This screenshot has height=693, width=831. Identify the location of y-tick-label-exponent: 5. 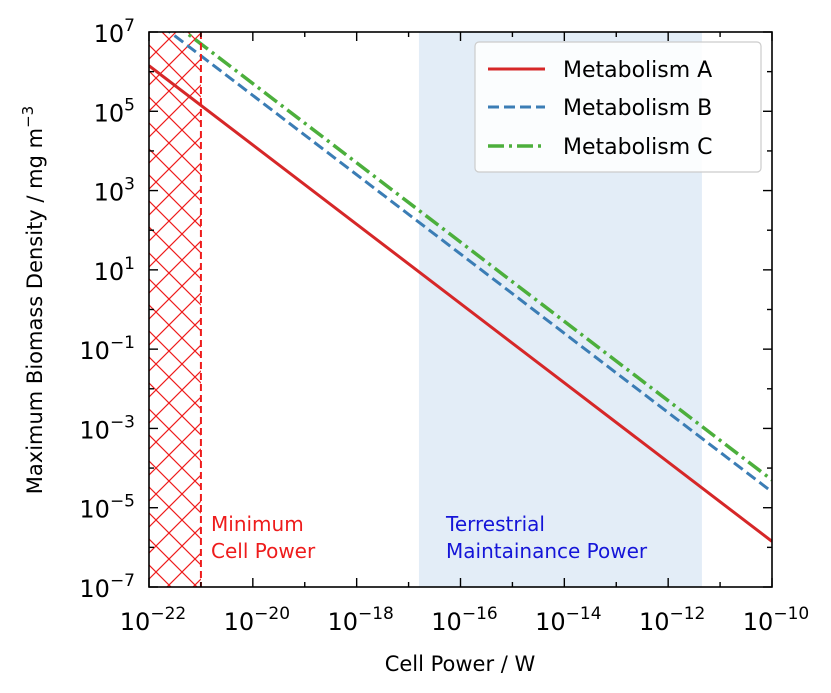
(129, 105).